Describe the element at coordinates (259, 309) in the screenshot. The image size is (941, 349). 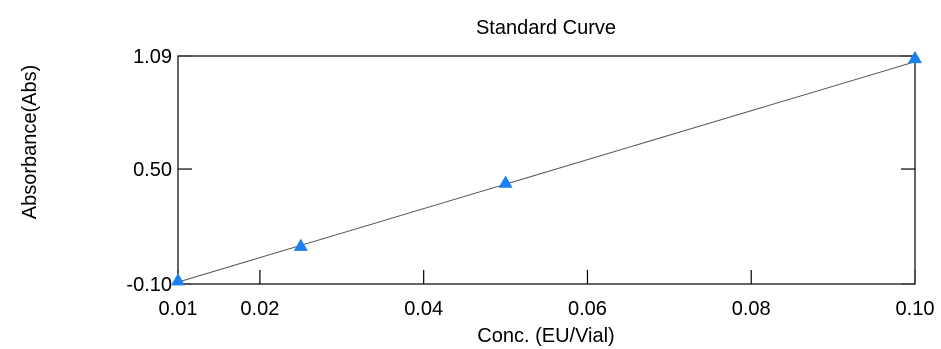
I see `x-tick-label: 0.02` at that location.